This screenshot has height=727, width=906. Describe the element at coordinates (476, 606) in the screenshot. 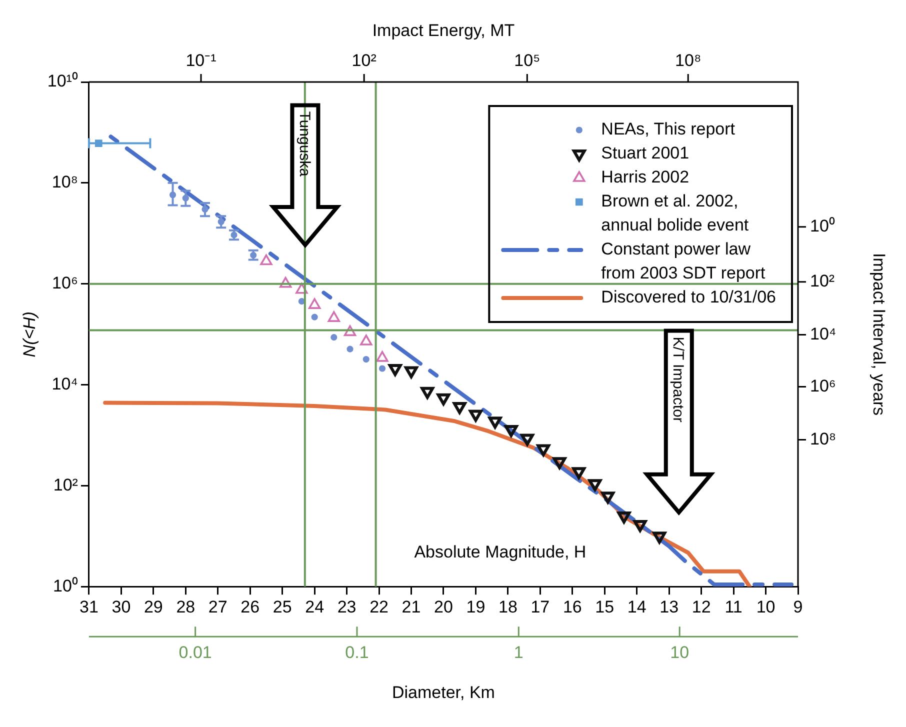

I see `x-tick-label: 19` at that location.